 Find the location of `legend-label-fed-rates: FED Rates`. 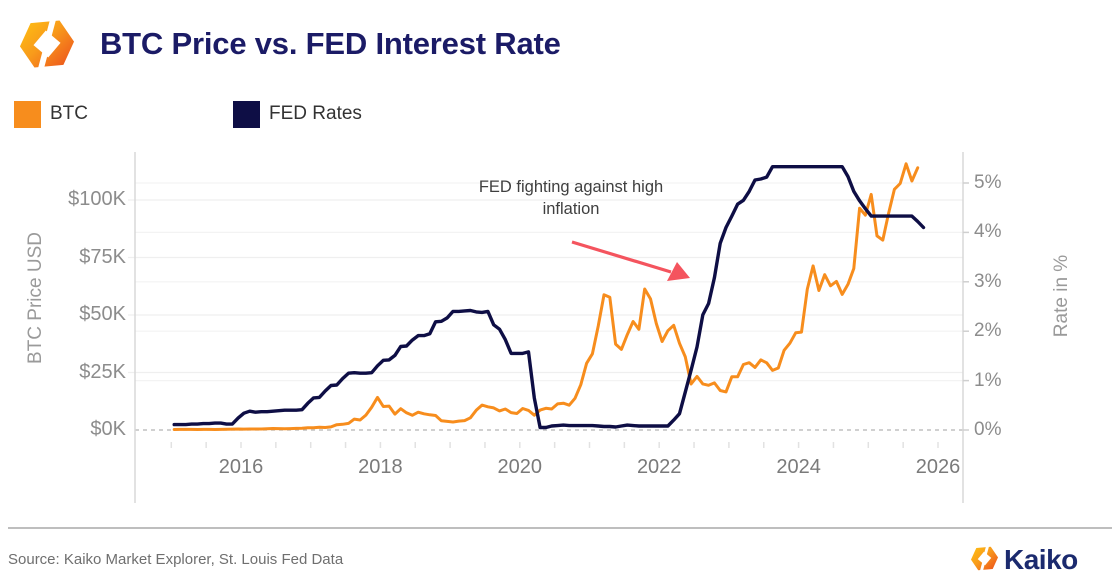

legend-label-fed-rates: FED Rates is located at coordinates (315, 113).